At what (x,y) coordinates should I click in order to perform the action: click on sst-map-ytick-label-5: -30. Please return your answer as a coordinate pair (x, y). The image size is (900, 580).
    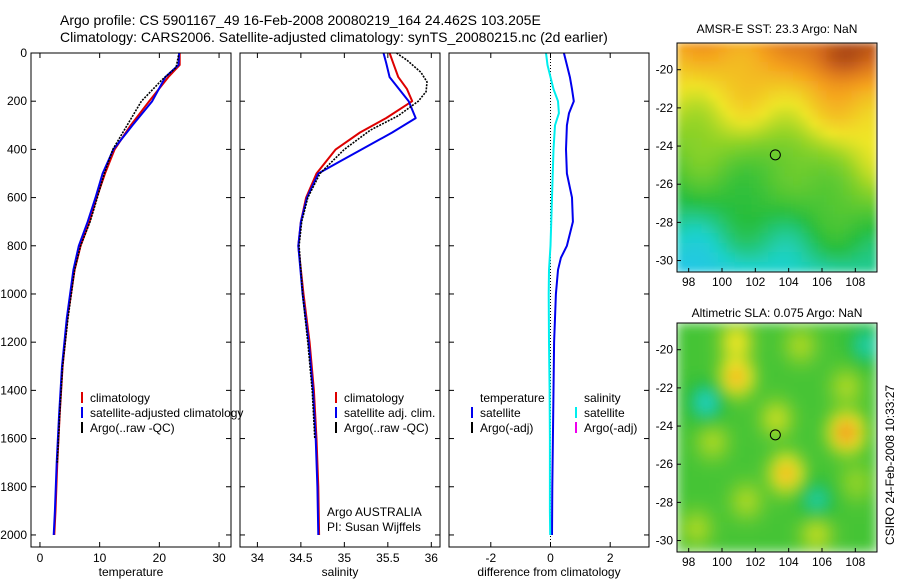
    Looking at the image, I should click on (665, 261).